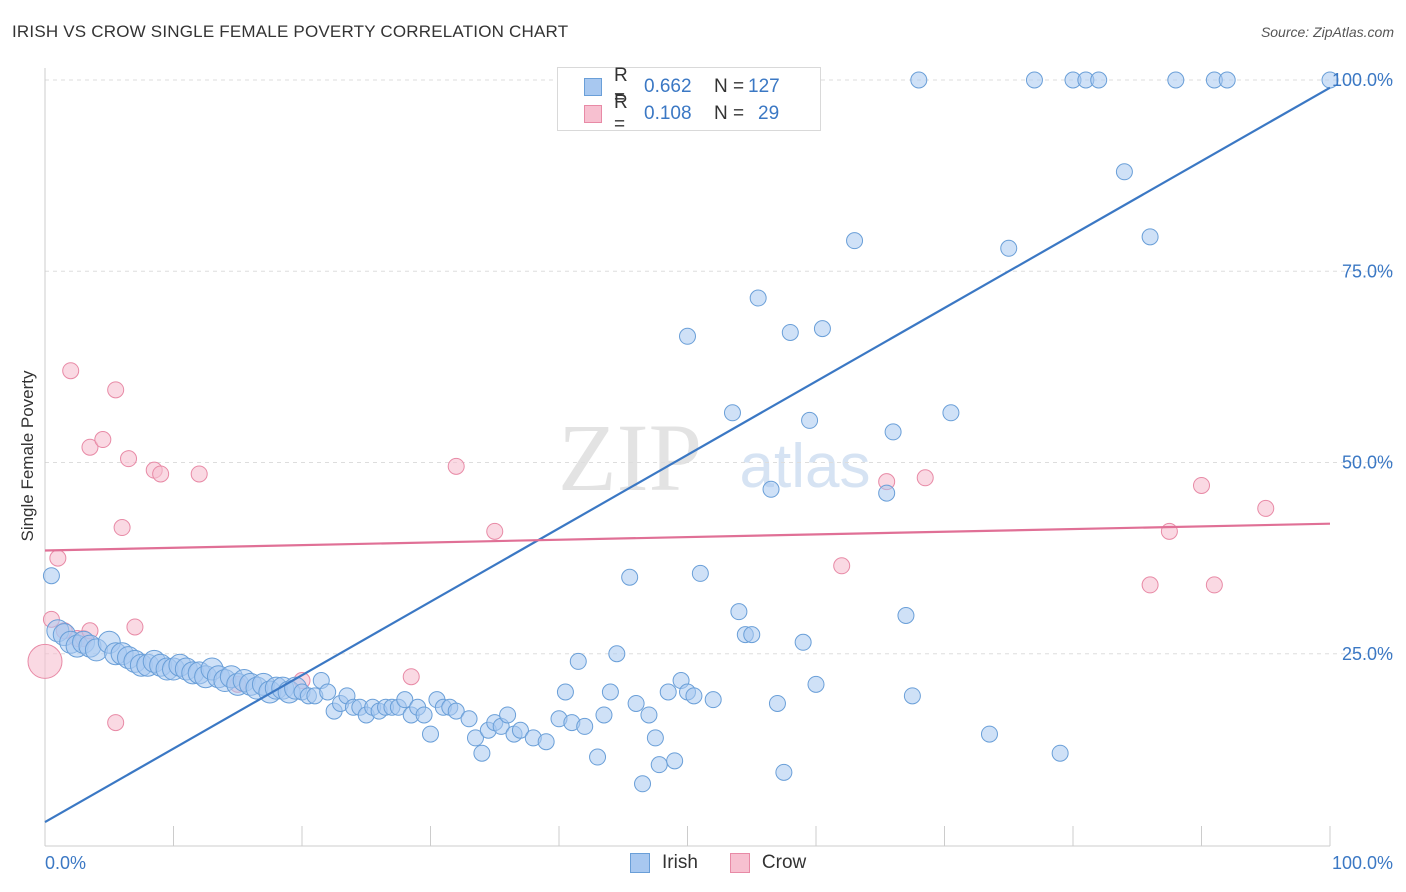 This screenshot has width=1406, height=892. What do you see at coordinates (1362, 80) in the screenshot?
I see `y-tick-label: 100.0%` at bounding box center [1362, 80].